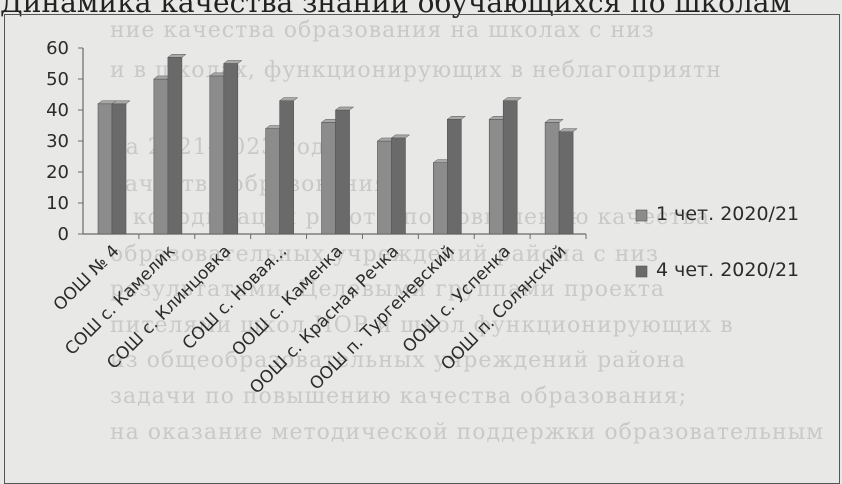  I want to click on legend-label: 1 чет. 2020/21, so click(727, 214).